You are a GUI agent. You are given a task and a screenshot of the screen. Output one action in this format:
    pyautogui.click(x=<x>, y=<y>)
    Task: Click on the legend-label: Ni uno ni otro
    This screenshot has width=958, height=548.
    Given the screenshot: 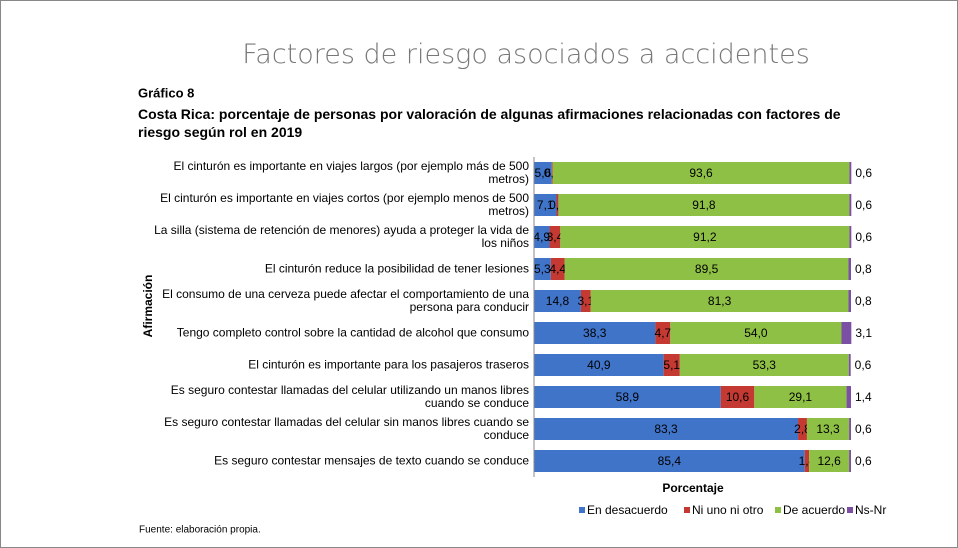 What is the action you would take?
    pyautogui.click(x=728, y=510)
    